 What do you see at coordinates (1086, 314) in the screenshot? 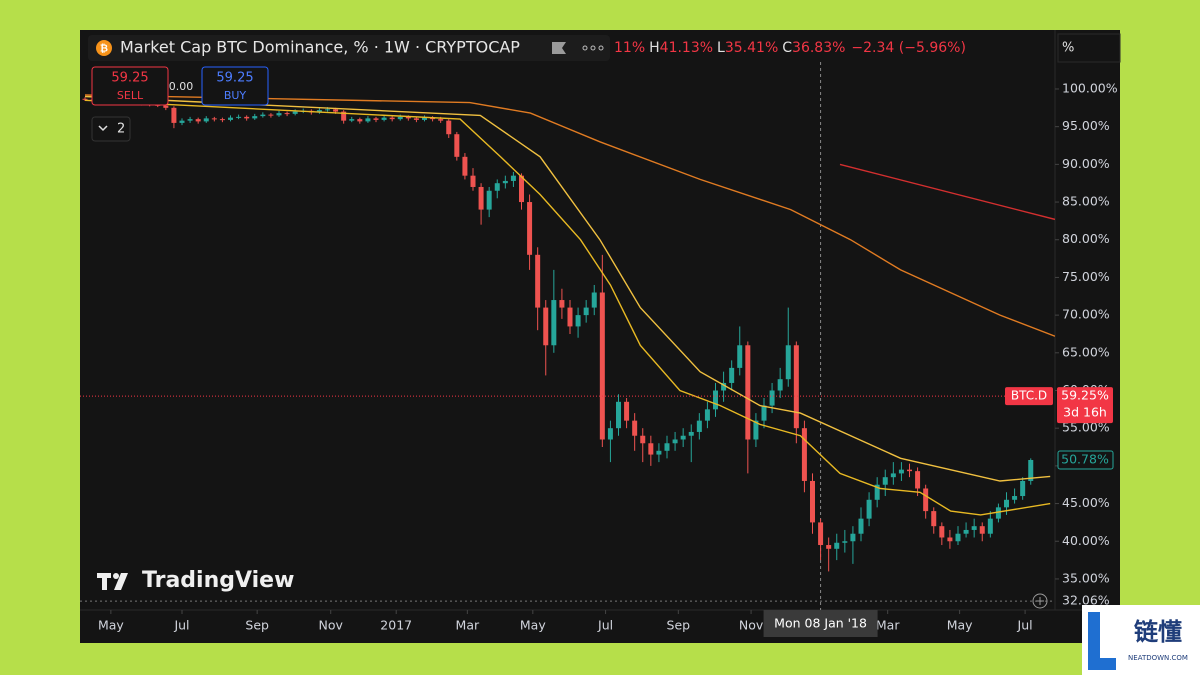
I see `y-tick-label: 70.00%` at bounding box center [1086, 314].